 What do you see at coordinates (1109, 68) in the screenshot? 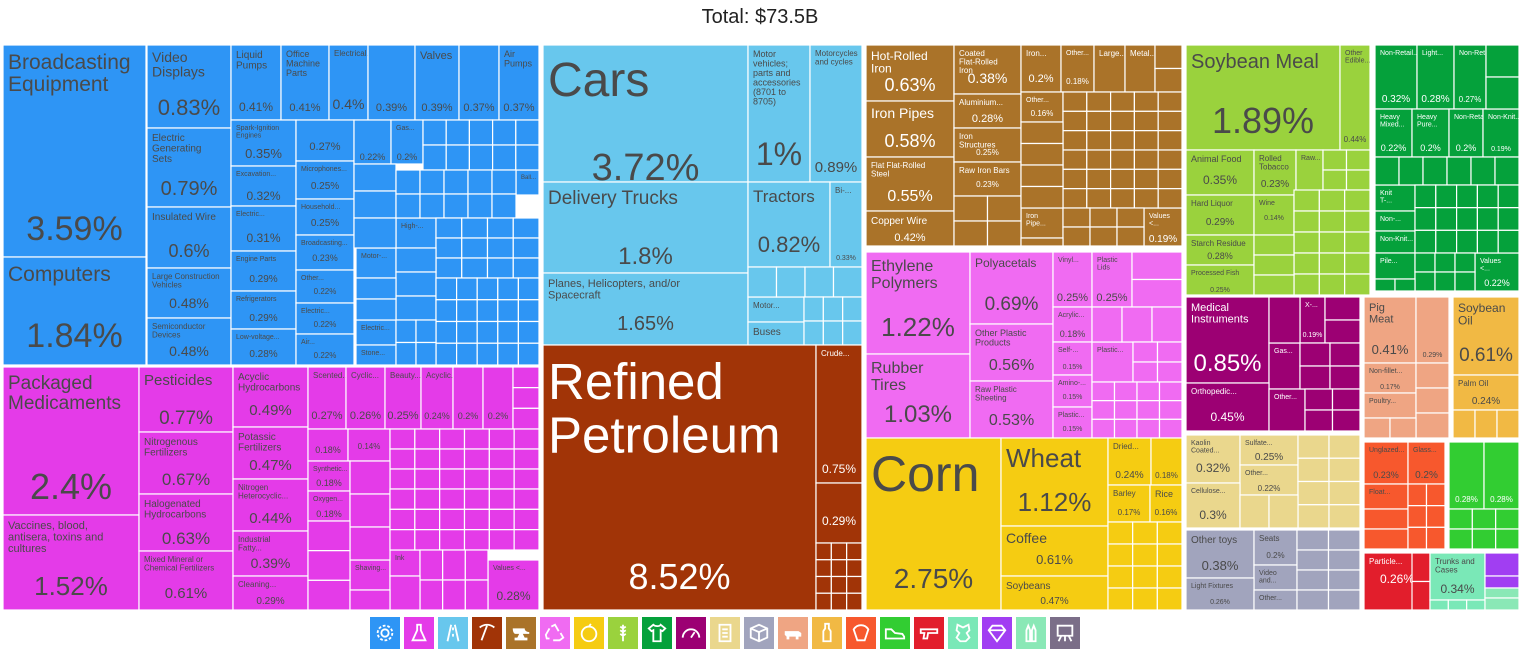
I see `tile-large` at bounding box center [1109, 68].